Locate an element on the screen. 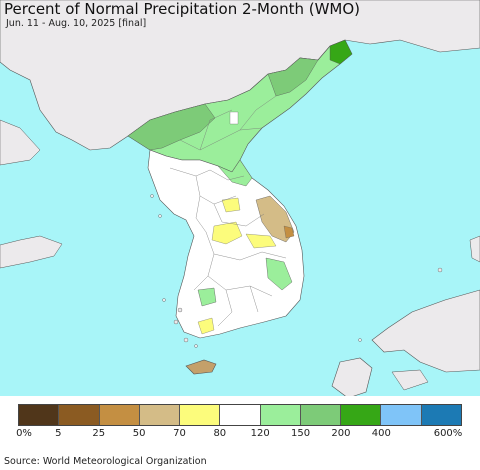 The width and height of the screenshot is (480, 470). legend-colorbar is located at coordinates (240, 415).